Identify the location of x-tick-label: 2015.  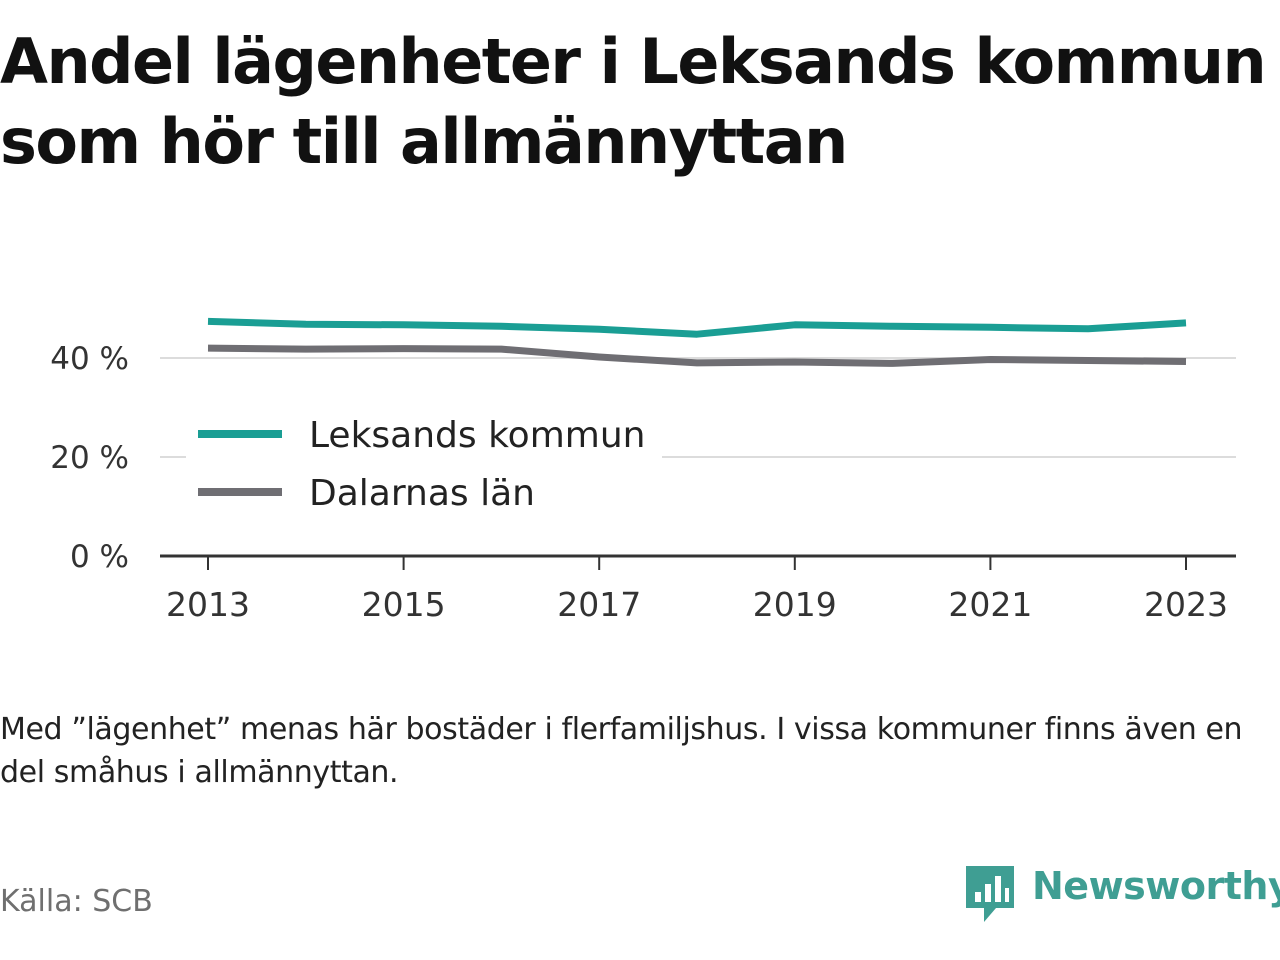
(404, 604).